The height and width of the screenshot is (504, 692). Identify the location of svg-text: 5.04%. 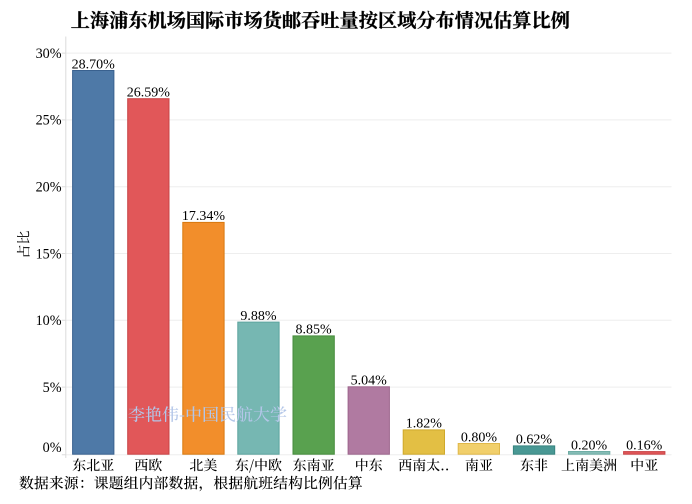
(369, 381).